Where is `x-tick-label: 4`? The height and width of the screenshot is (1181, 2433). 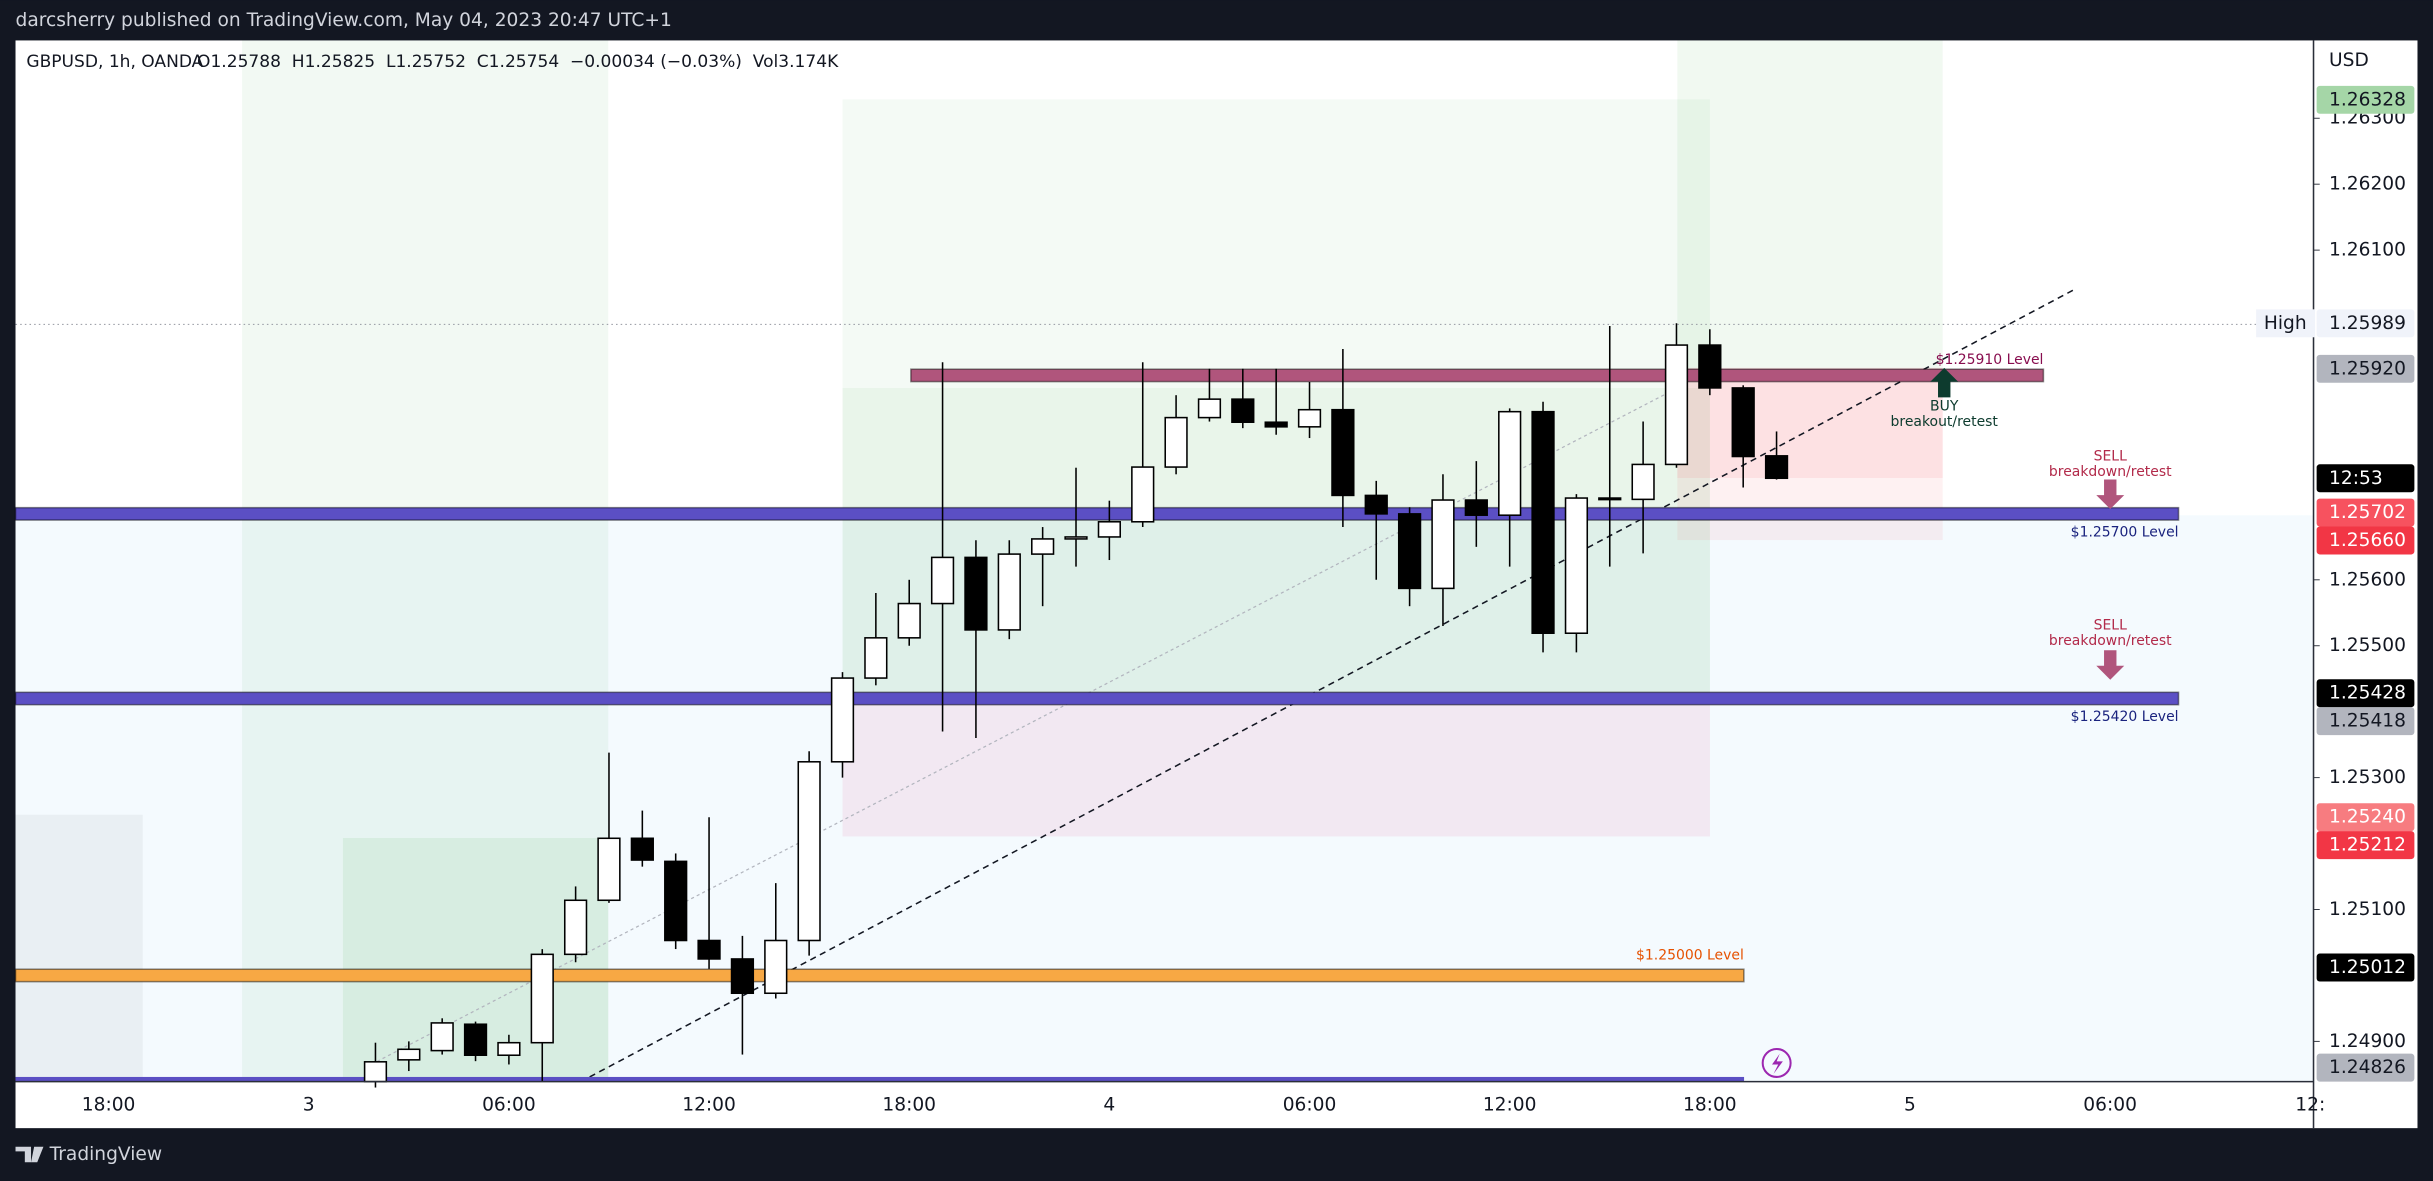
x-tick-label: 4 is located at coordinates (1109, 1104).